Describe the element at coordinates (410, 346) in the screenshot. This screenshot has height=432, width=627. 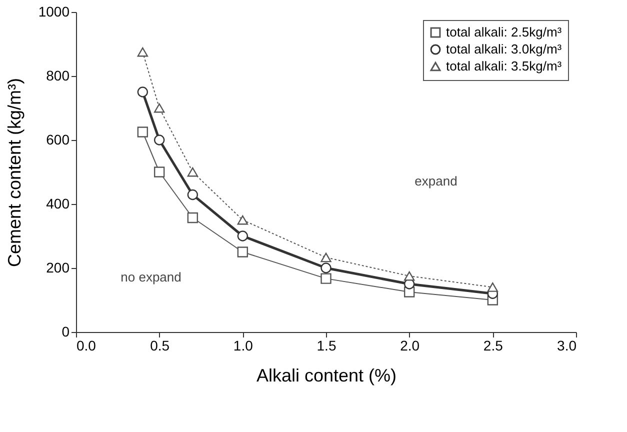
I see `x-tick-label: 2.0` at that location.